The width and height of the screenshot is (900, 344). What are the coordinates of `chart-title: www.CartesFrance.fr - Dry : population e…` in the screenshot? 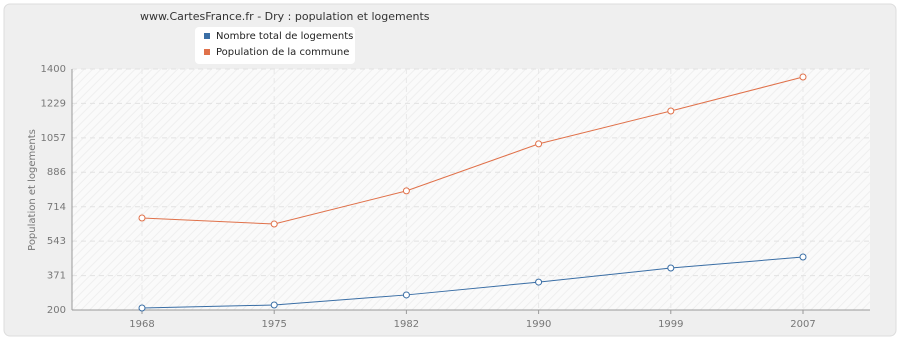 It's located at (285, 16).